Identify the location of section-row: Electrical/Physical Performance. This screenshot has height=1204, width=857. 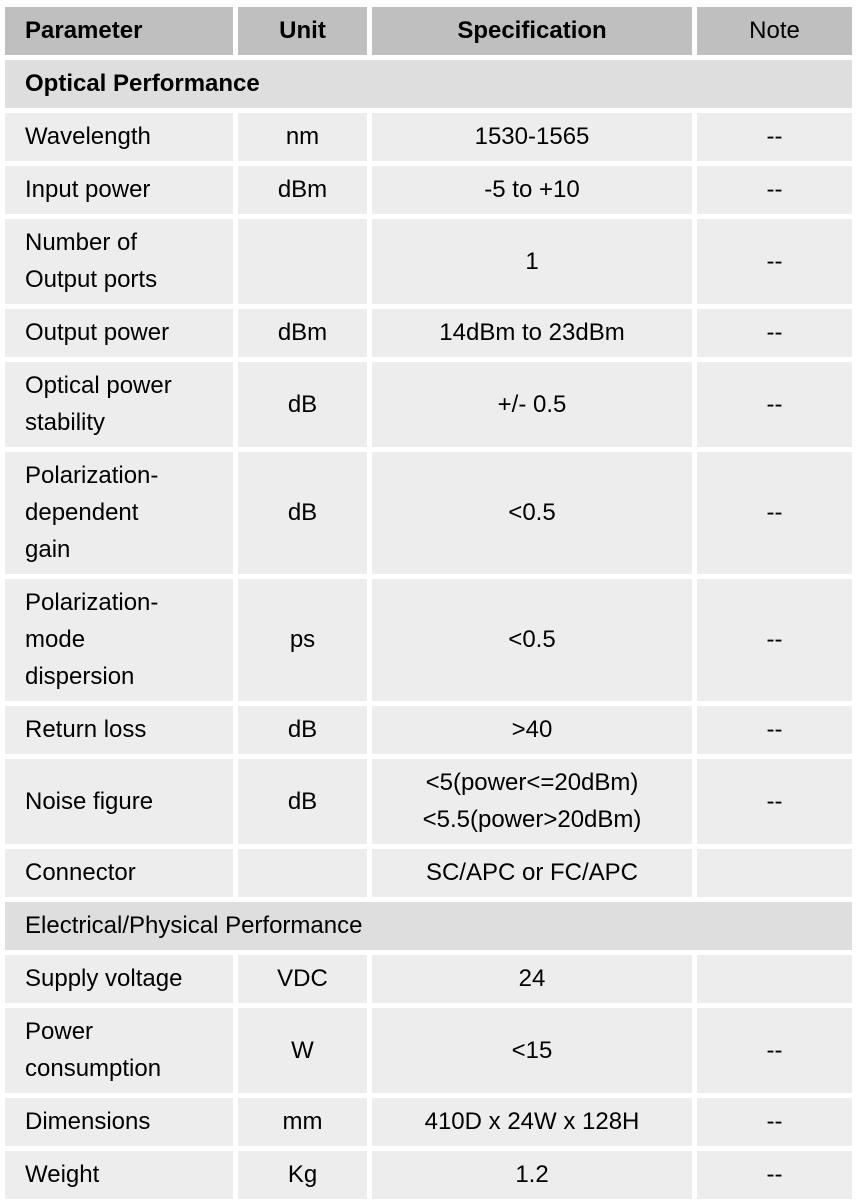
(428, 926).